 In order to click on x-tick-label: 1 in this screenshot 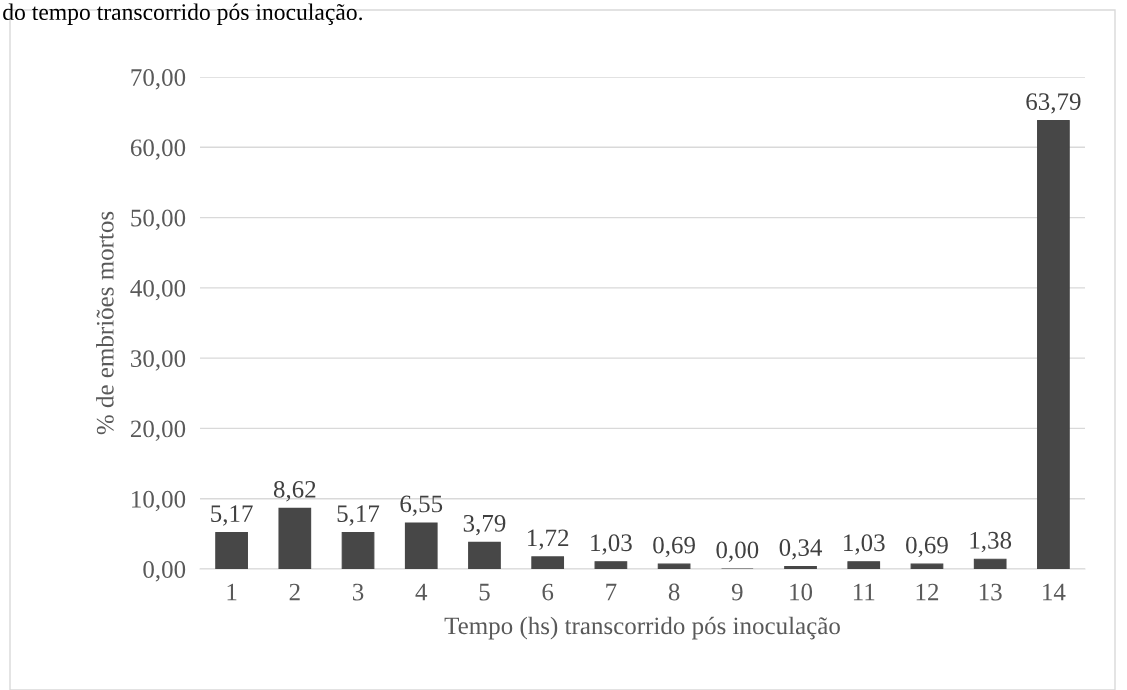, I will do `click(232, 592)`.